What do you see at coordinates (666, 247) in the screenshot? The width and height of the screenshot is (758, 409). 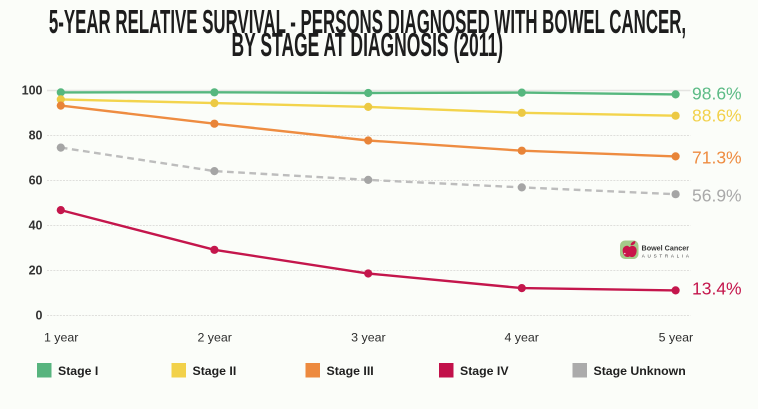 I see `svg-text: Bowel Cancer` at bounding box center [666, 247].